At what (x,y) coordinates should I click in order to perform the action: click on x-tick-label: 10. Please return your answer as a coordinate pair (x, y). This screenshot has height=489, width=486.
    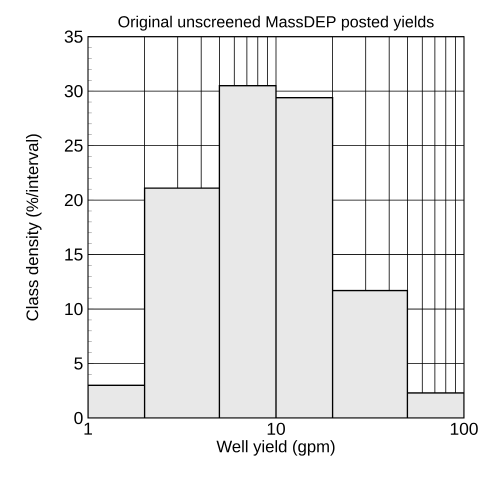
    Looking at the image, I should click on (276, 428).